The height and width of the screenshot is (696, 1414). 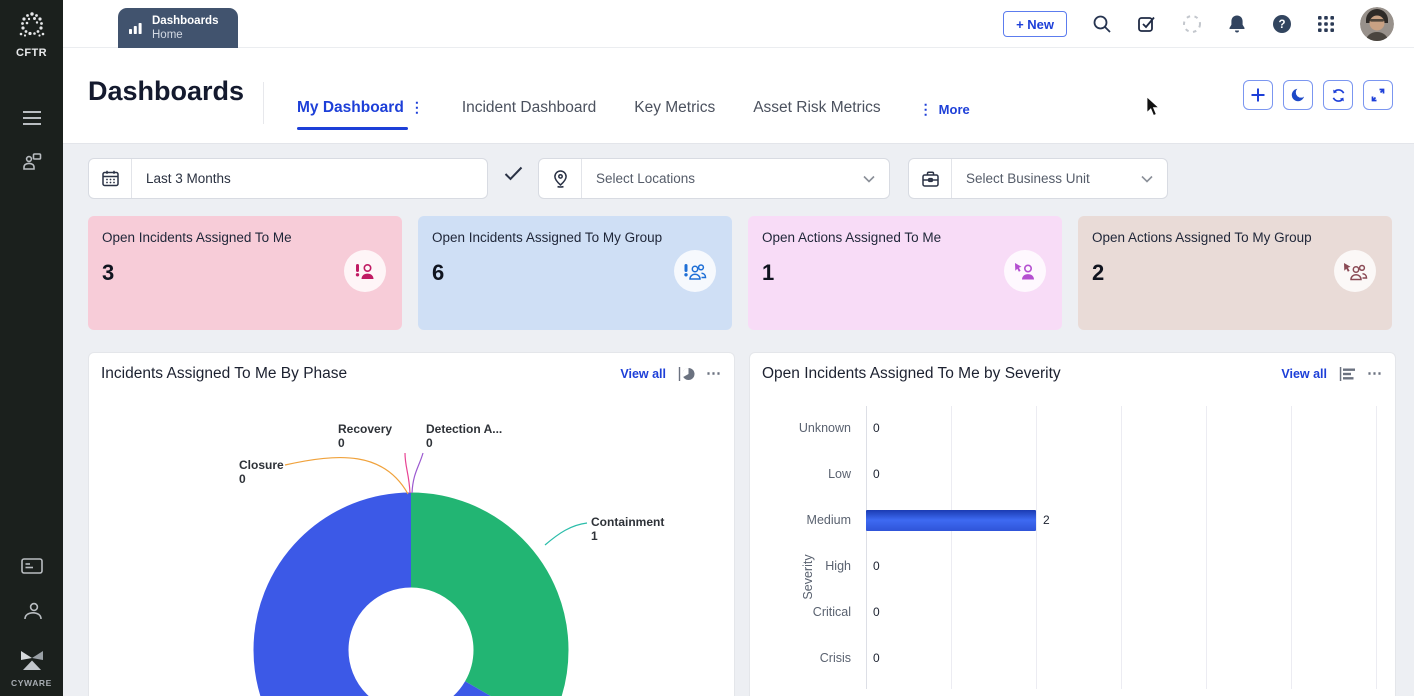 What do you see at coordinates (1147, 24) in the screenshot?
I see `tasks-icon` at bounding box center [1147, 24].